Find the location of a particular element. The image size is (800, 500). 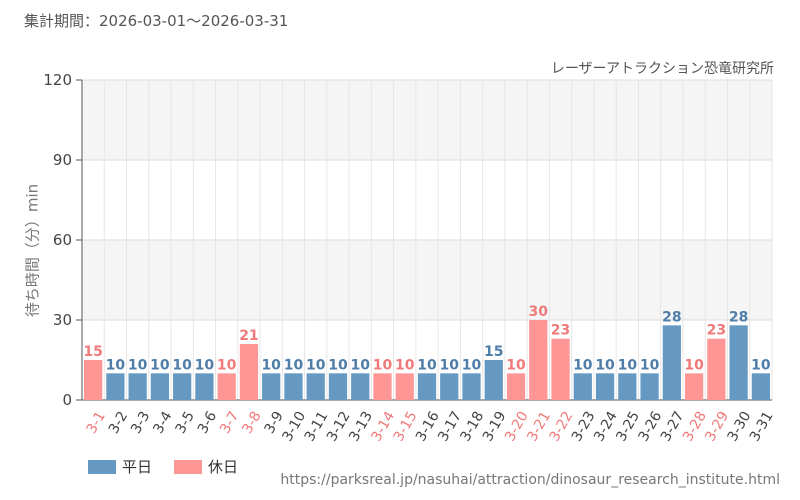

y-tick-label: 0 is located at coordinates (67, 400).